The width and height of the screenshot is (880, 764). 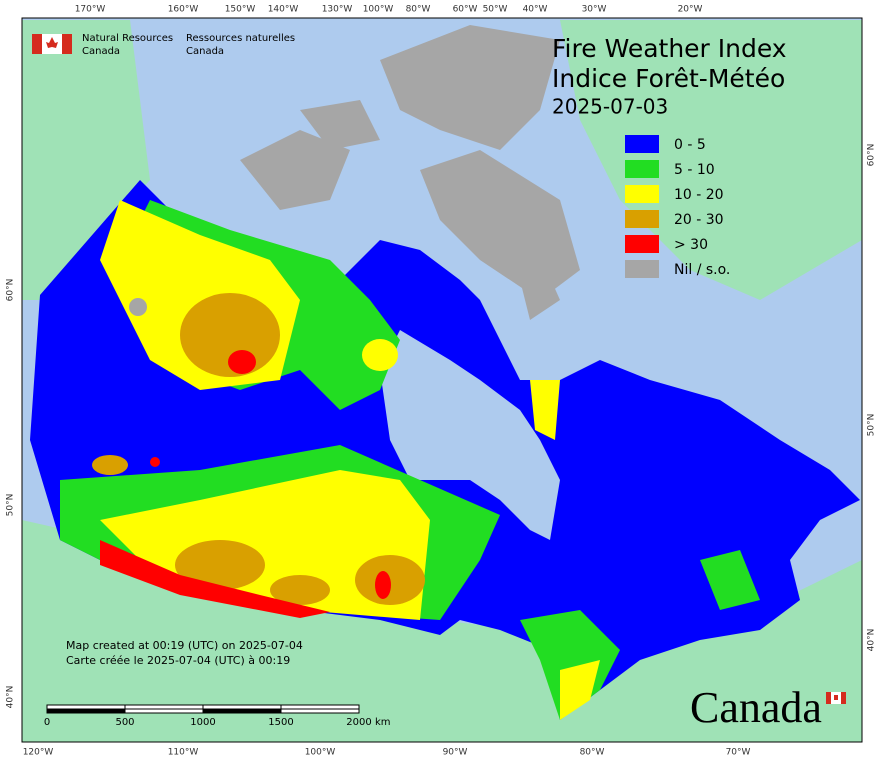 I want to click on wordmark: Canada, so click(x=756, y=707).